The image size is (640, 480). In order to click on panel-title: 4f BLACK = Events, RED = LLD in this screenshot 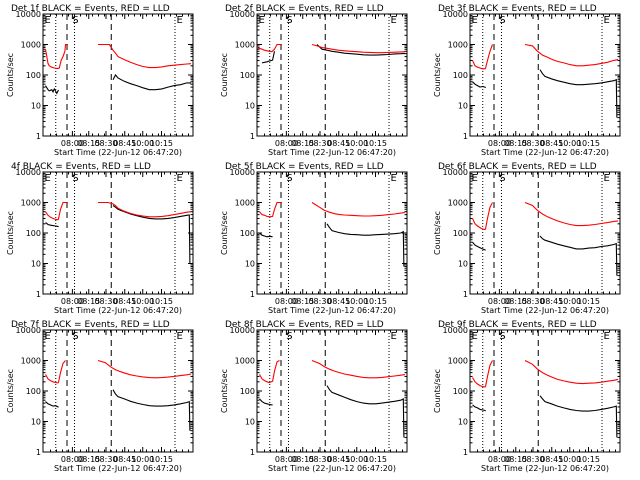, I will do `click(81, 167)`.